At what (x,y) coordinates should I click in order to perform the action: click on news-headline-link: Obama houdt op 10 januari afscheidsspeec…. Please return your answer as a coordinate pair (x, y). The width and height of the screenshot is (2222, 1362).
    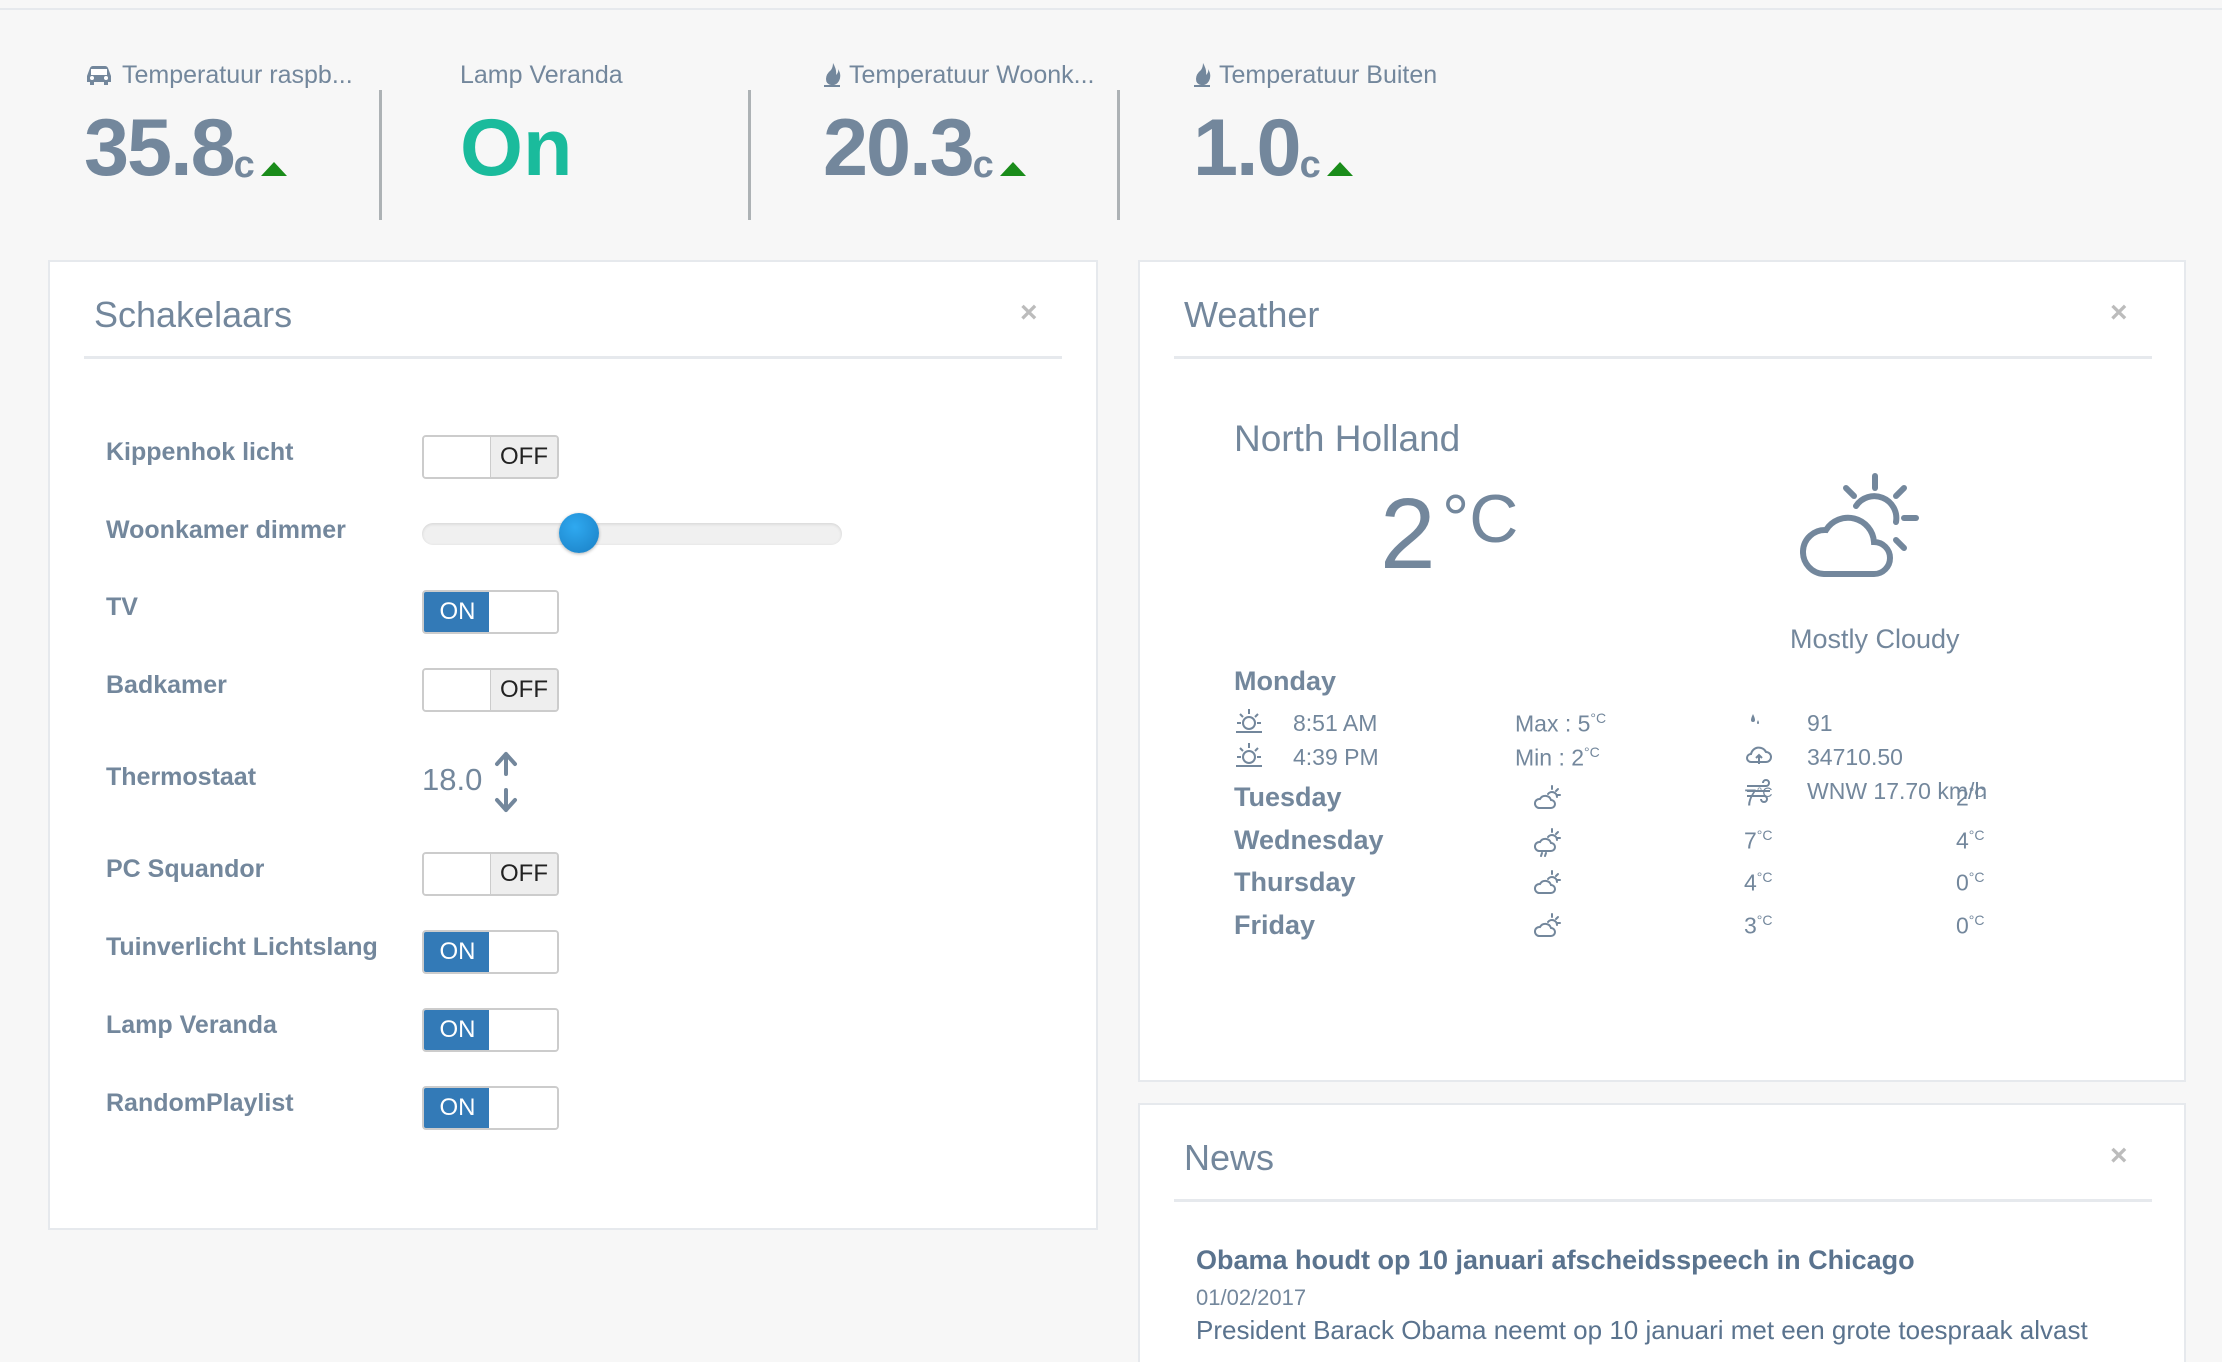
    Looking at the image, I should click on (1555, 1260).